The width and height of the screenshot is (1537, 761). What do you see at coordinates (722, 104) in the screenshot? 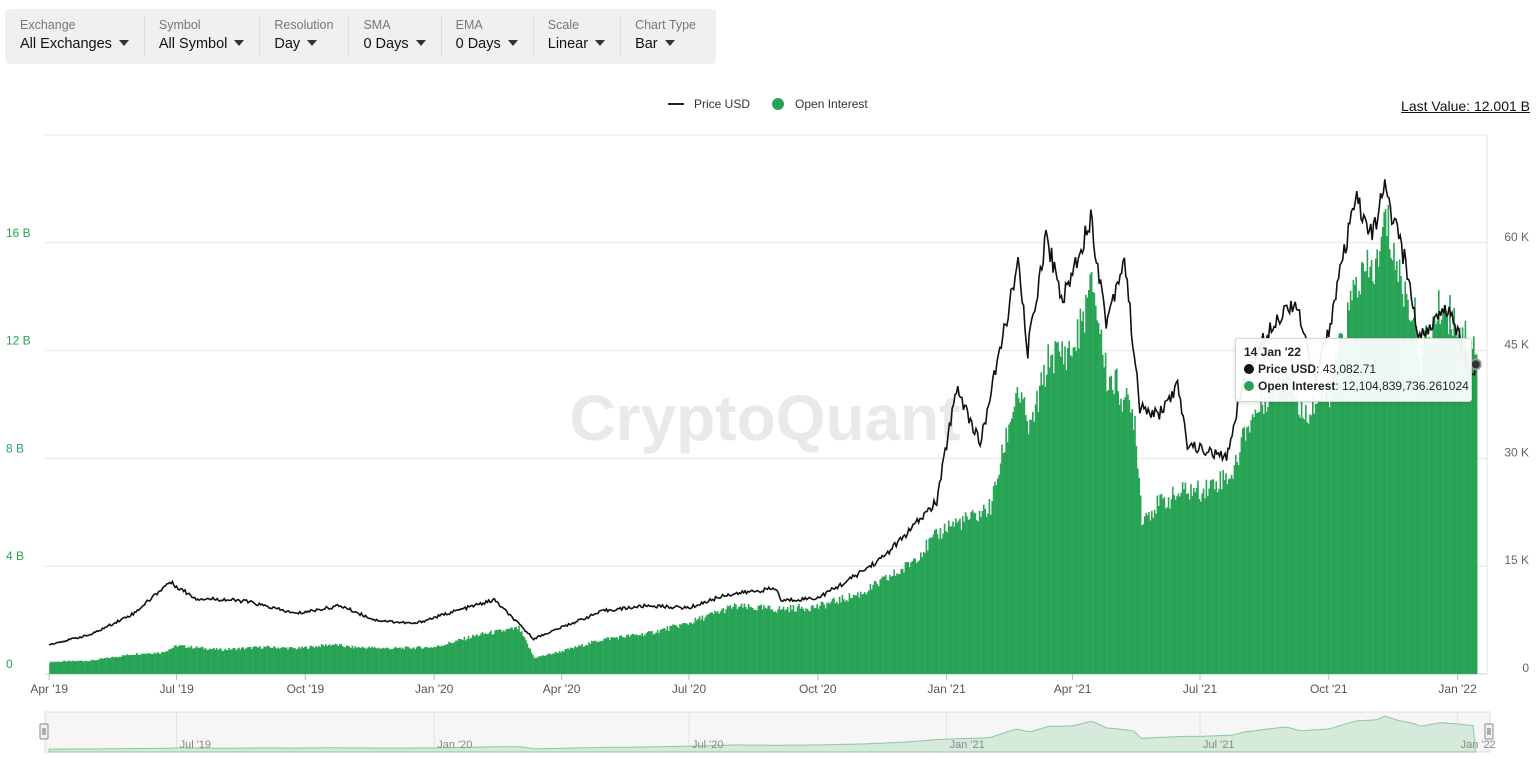
I see `price-legend-label: Price USD` at bounding box center [722, 104].